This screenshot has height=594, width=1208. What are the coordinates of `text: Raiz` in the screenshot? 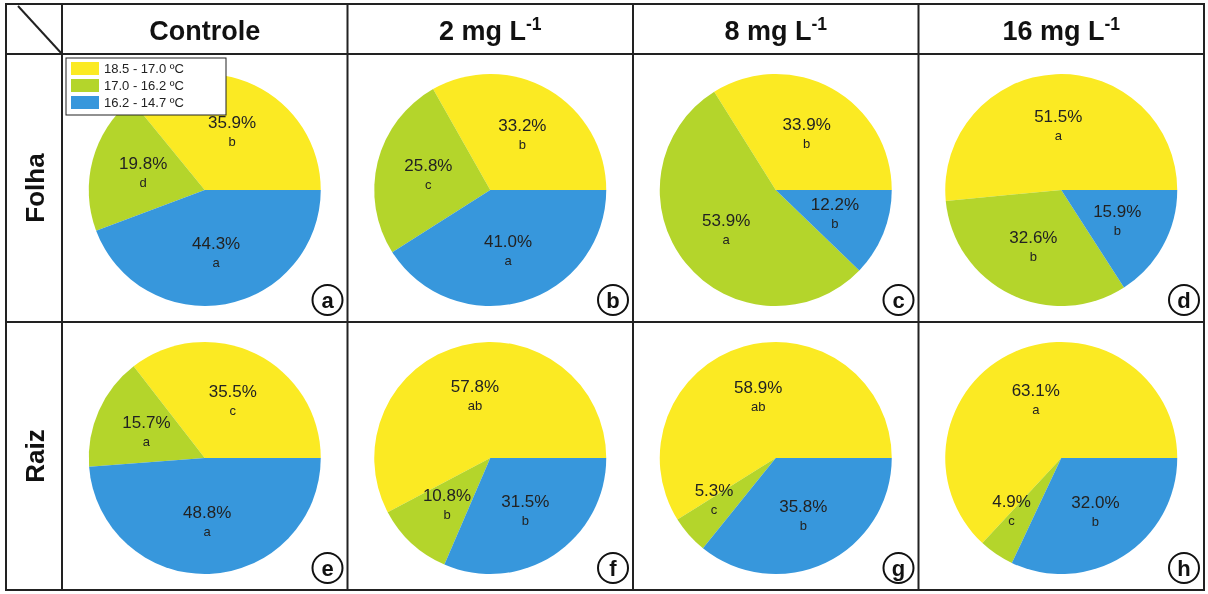 It's located at (35, 456).